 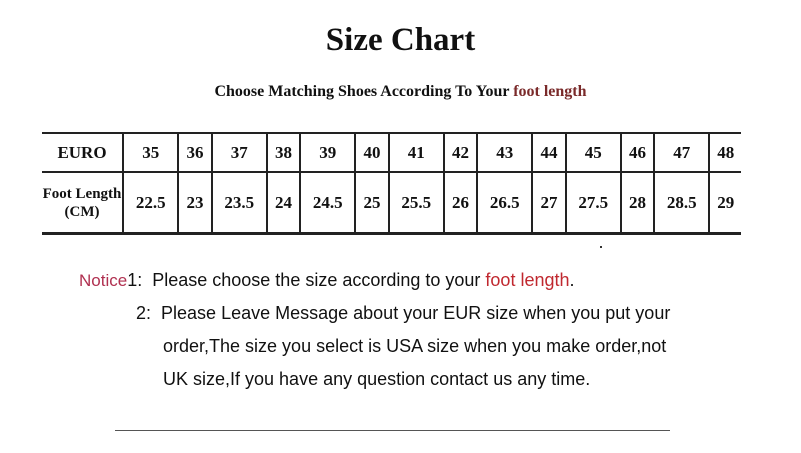 I want to click on page-title: Size Chart, so click(x=400, y=40).